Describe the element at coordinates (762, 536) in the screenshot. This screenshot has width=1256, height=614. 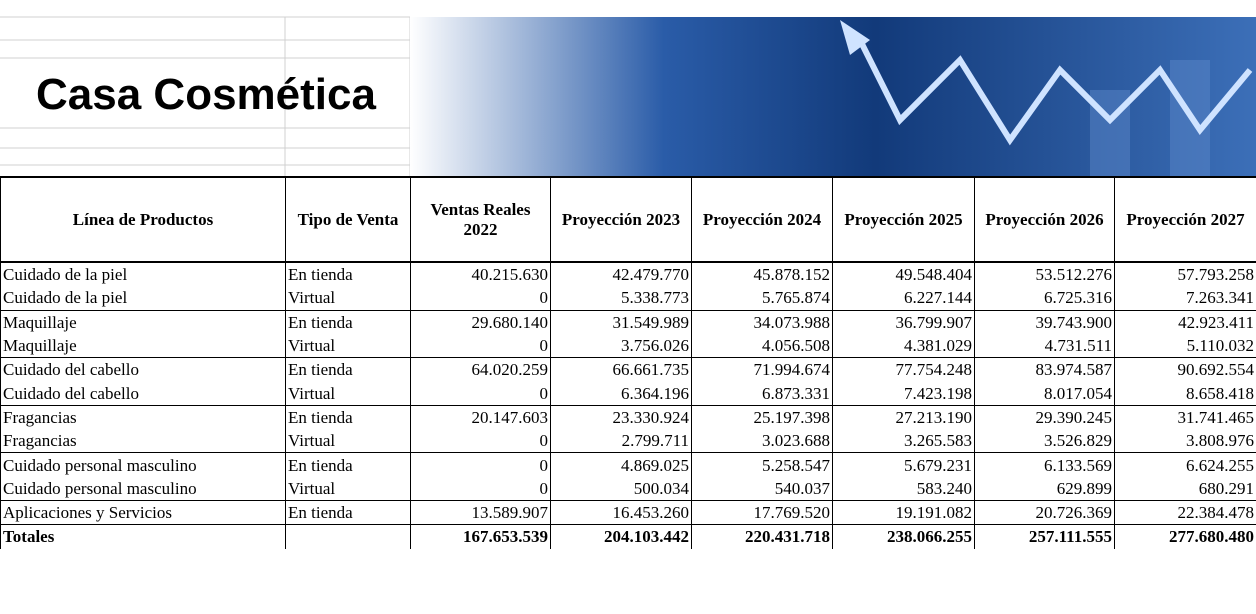
I see `total-cell: 220.431.718` at that location.